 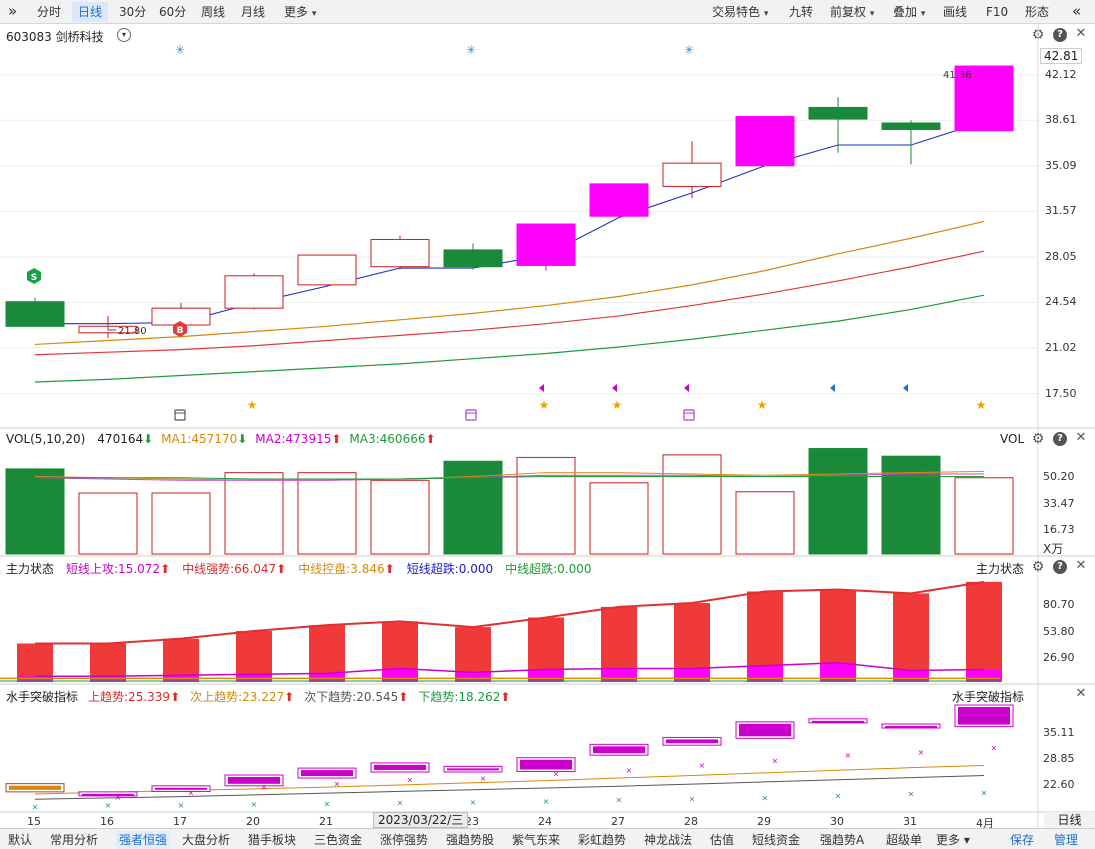 What do you see at coordinates (272, 840) in the screenshot?
I see `bottom-tab: 猎手板块` at bounding box center [272, 840].